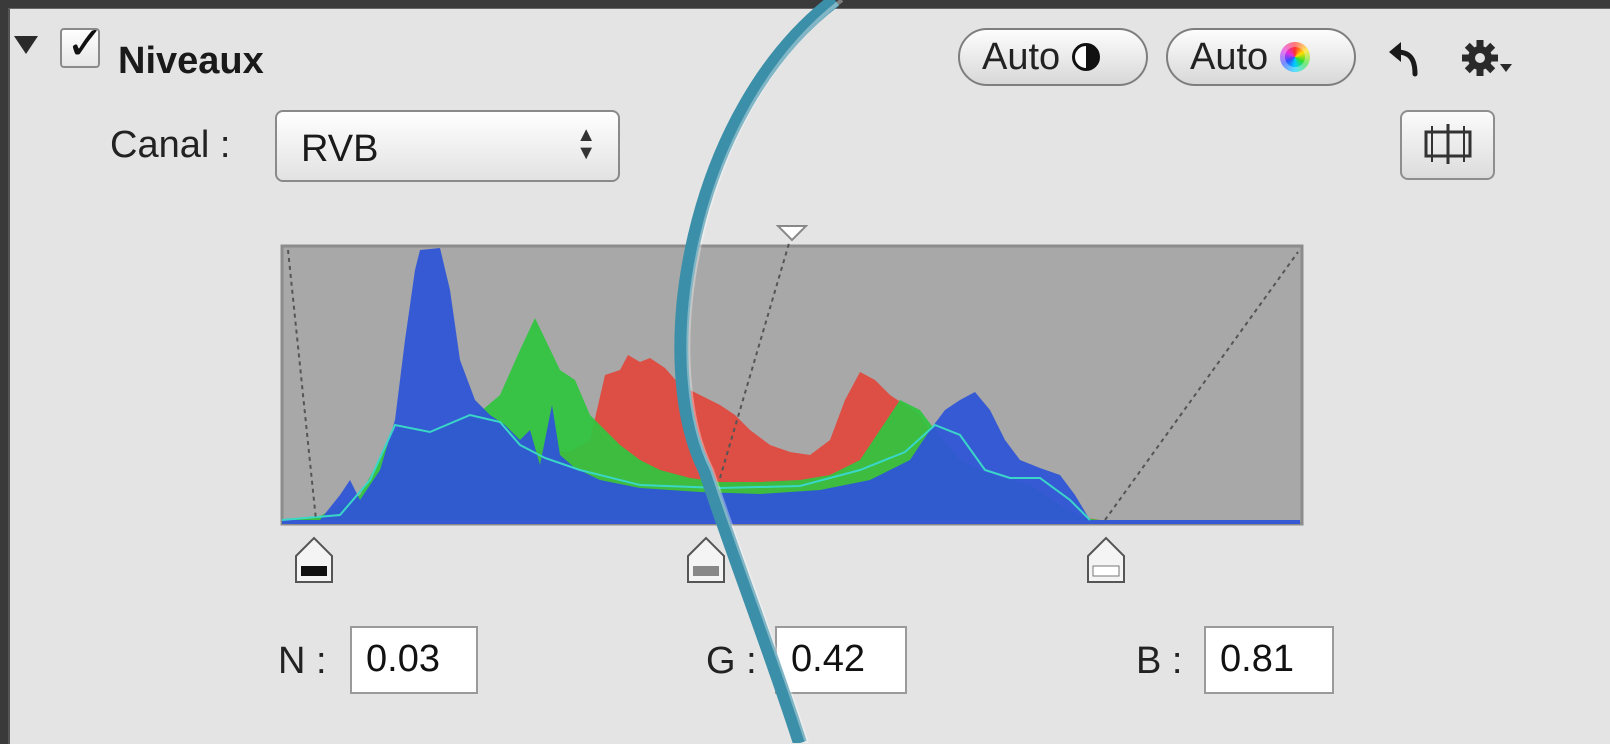 The height and width of the screenshot is (744, 1610). Describe the element at coordinates (1269, 660) in the screenshot. I see `white-point-field: 0.81` at that location.